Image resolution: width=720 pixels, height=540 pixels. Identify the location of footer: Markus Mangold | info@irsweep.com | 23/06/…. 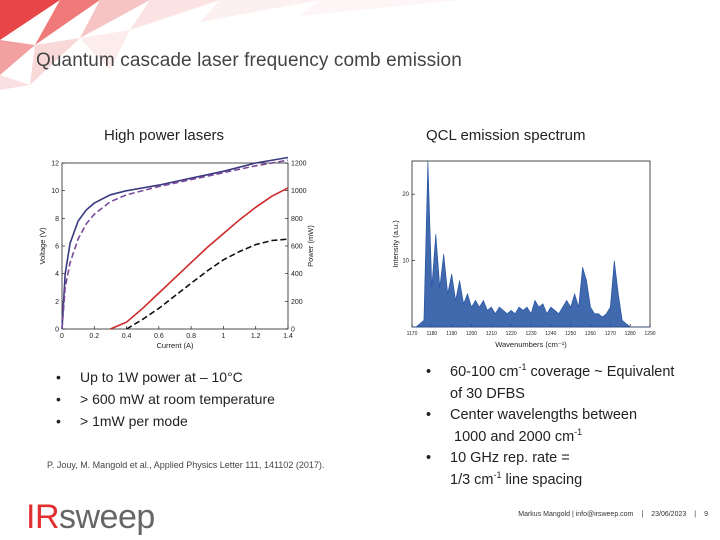
(613, 514).